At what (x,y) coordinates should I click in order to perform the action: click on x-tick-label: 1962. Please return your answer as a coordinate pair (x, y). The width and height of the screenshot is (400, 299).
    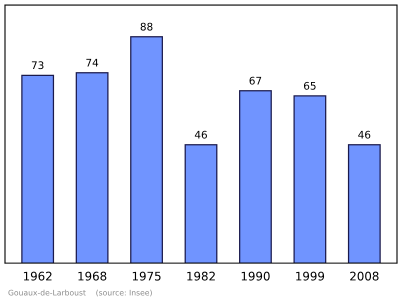
    Looking at the image, I should click on (38, 276).